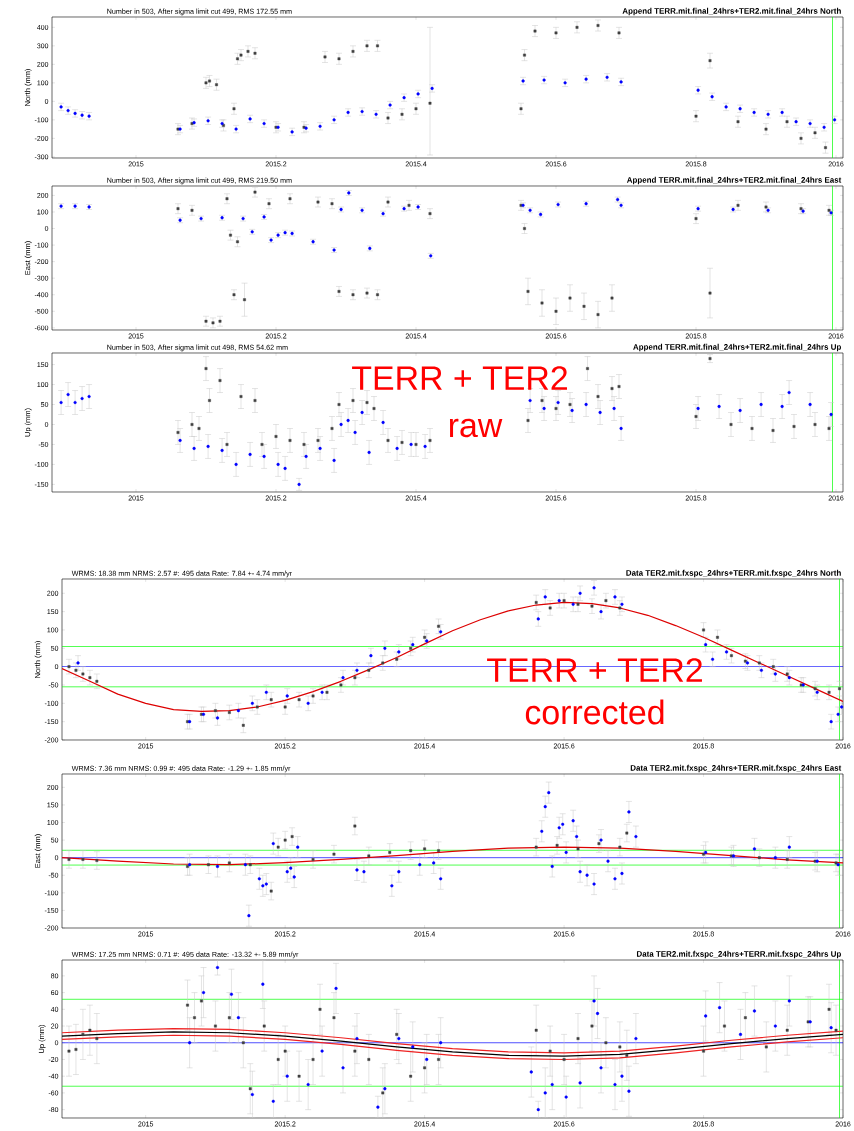 The image size is (854, 1131). What do you see at coordinates (476, 428) in the screenshot?
I see `annotation: raw` at bounding box center [476, 428].